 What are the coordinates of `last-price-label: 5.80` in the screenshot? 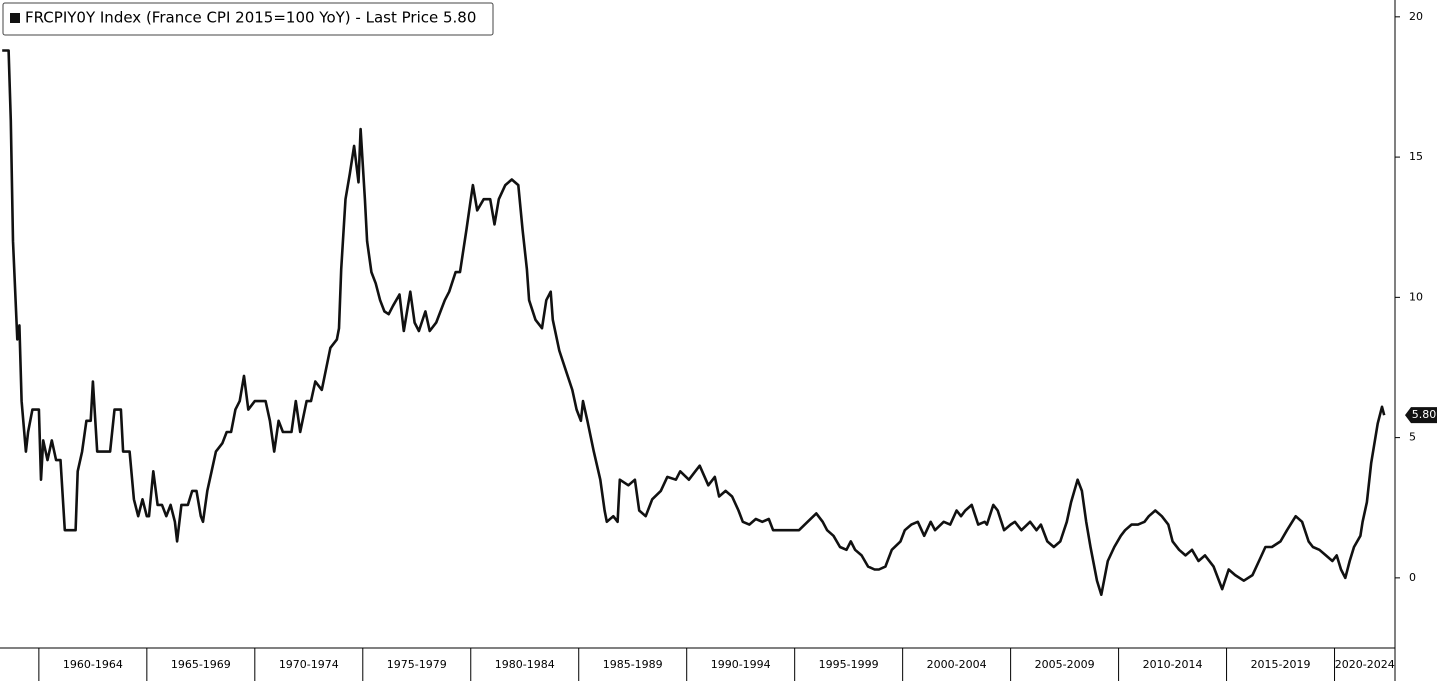 It's located at (1424, 414).